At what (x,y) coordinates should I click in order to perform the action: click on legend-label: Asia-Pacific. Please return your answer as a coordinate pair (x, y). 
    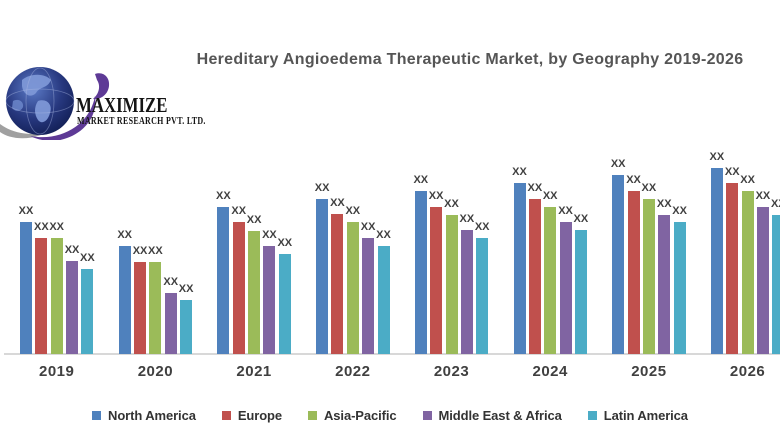
    Looking at the image, I should click on (360, 415).